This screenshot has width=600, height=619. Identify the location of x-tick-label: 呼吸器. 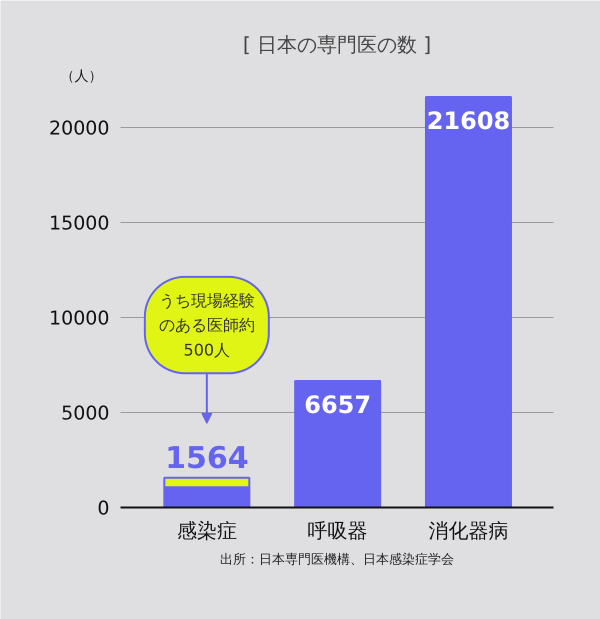
(338, 530).